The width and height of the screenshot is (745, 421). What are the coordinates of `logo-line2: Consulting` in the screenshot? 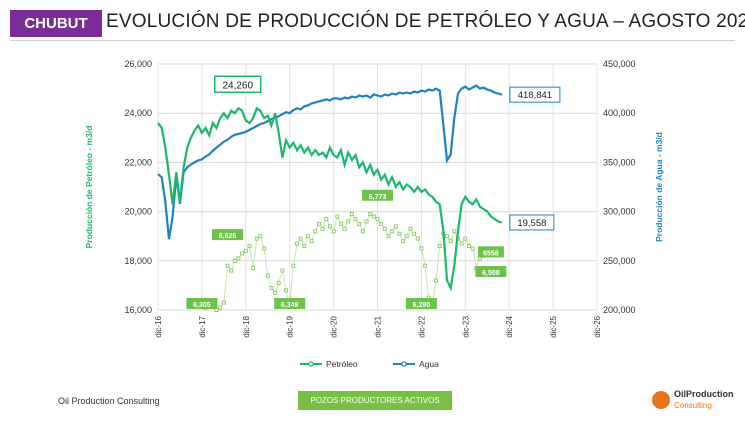 It's located at (693, 405).